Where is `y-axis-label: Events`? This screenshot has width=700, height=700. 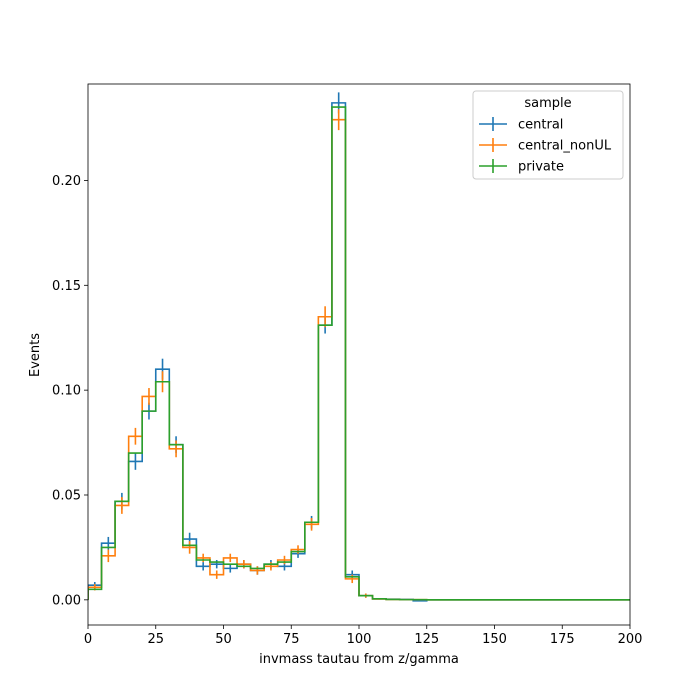
y-axis-label: Events is located at coordinates (35, 355).